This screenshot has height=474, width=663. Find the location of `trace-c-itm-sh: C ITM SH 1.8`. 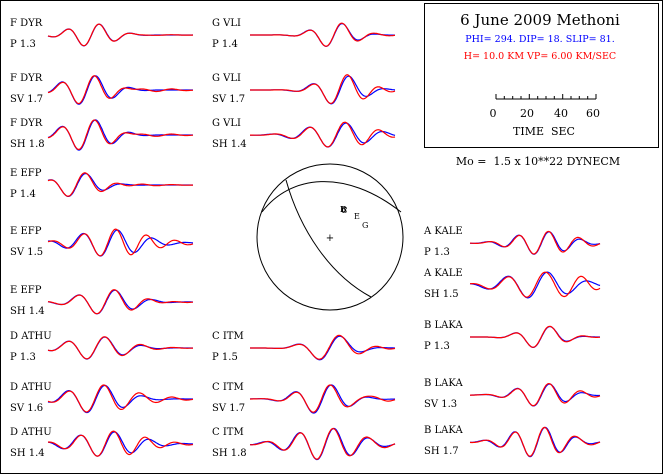

trace-c-itm-sh: C ITM SH 1.8 is located at coordinates (304, 444).